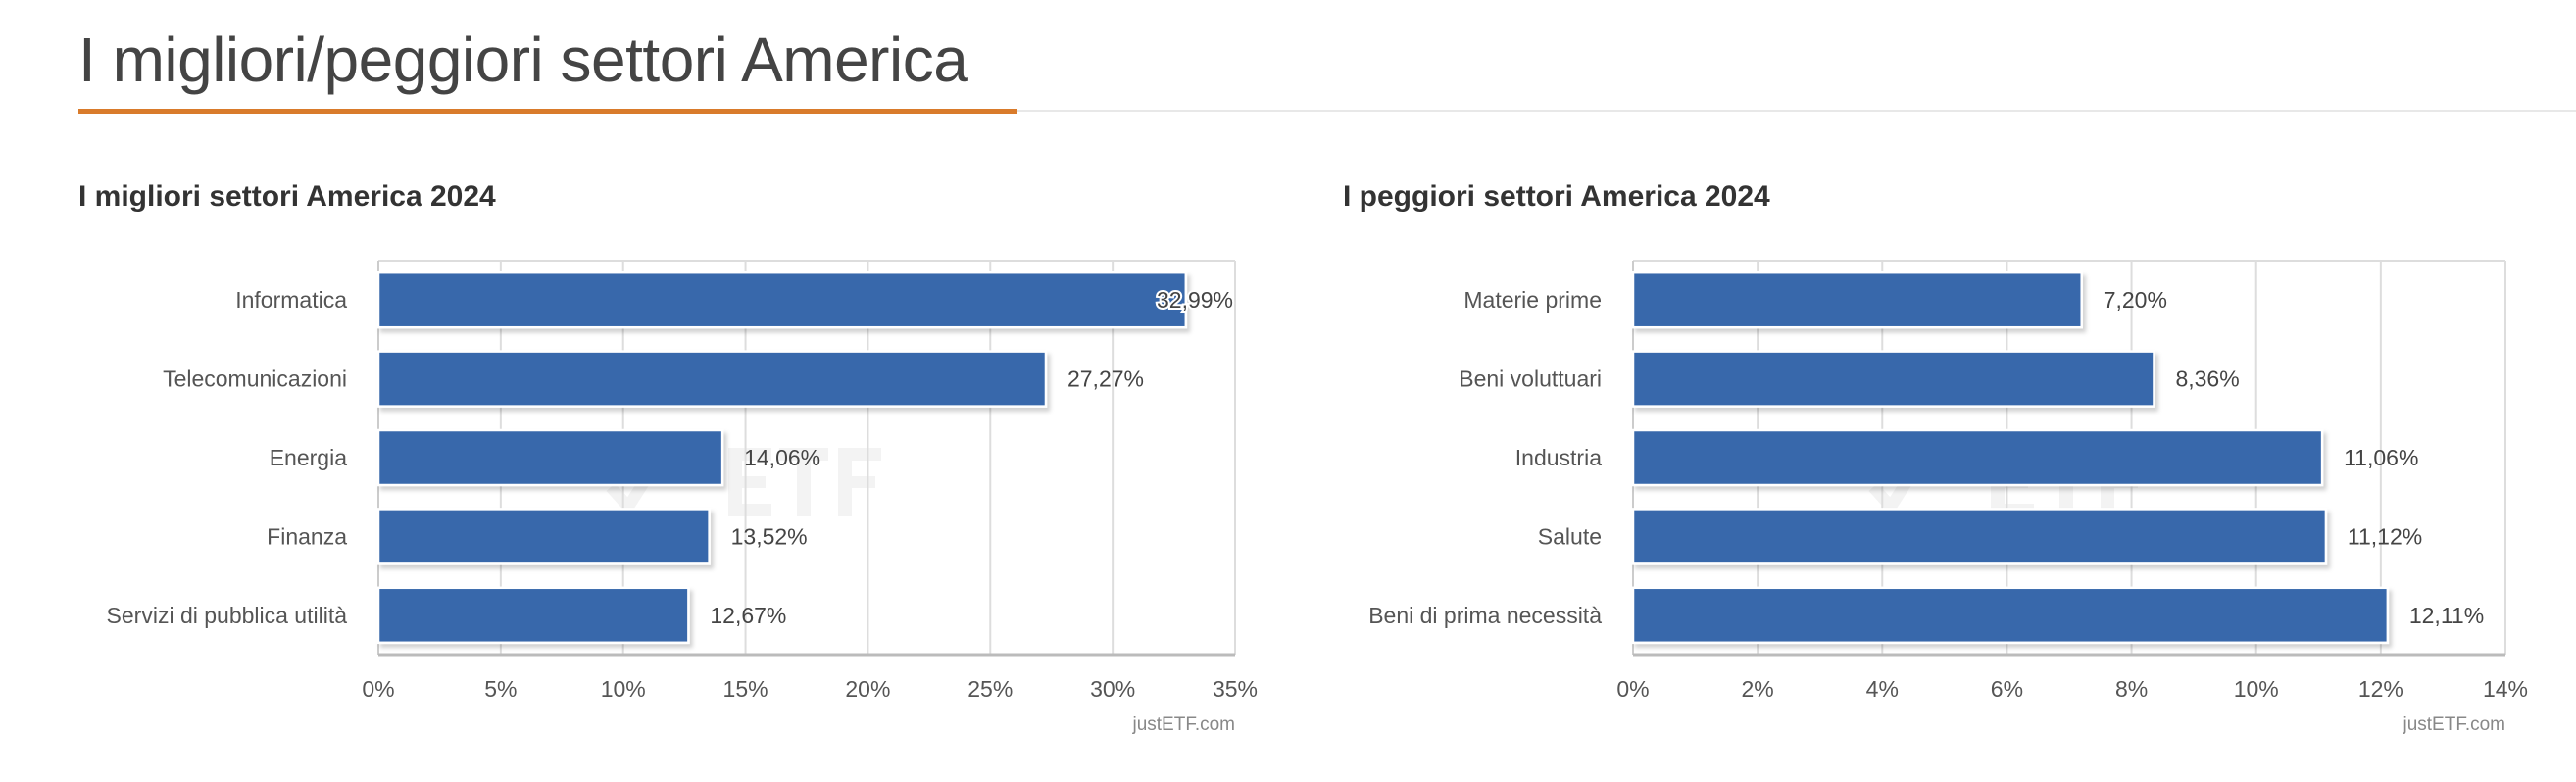 The image size is (2576, 782). Describe the element at coordinates (1485, 615) in the screenshot. I see `category-label: Beni di prima necessità` at that location.